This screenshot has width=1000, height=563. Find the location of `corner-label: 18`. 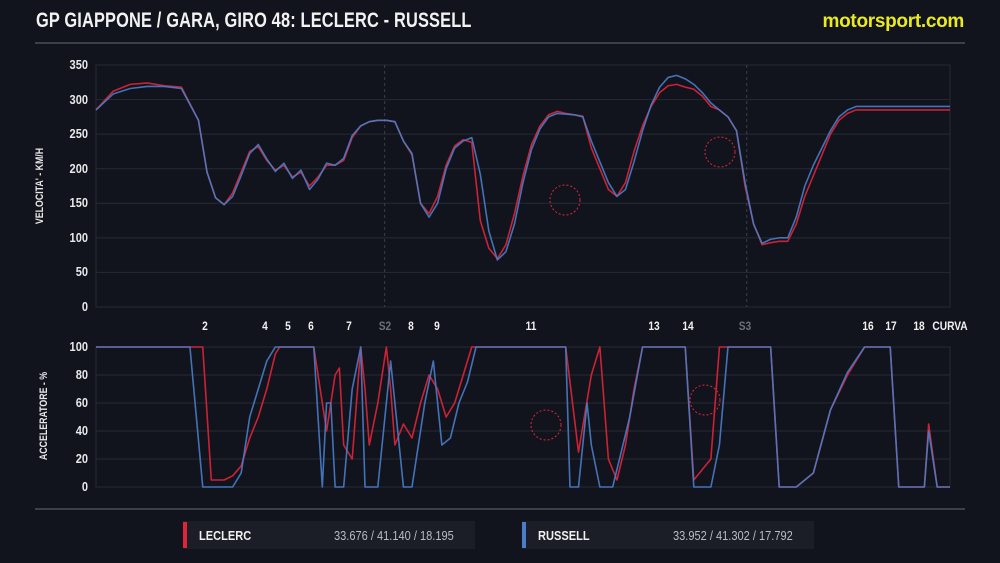

corner-label: 18 is located at coordinates (919, 326).